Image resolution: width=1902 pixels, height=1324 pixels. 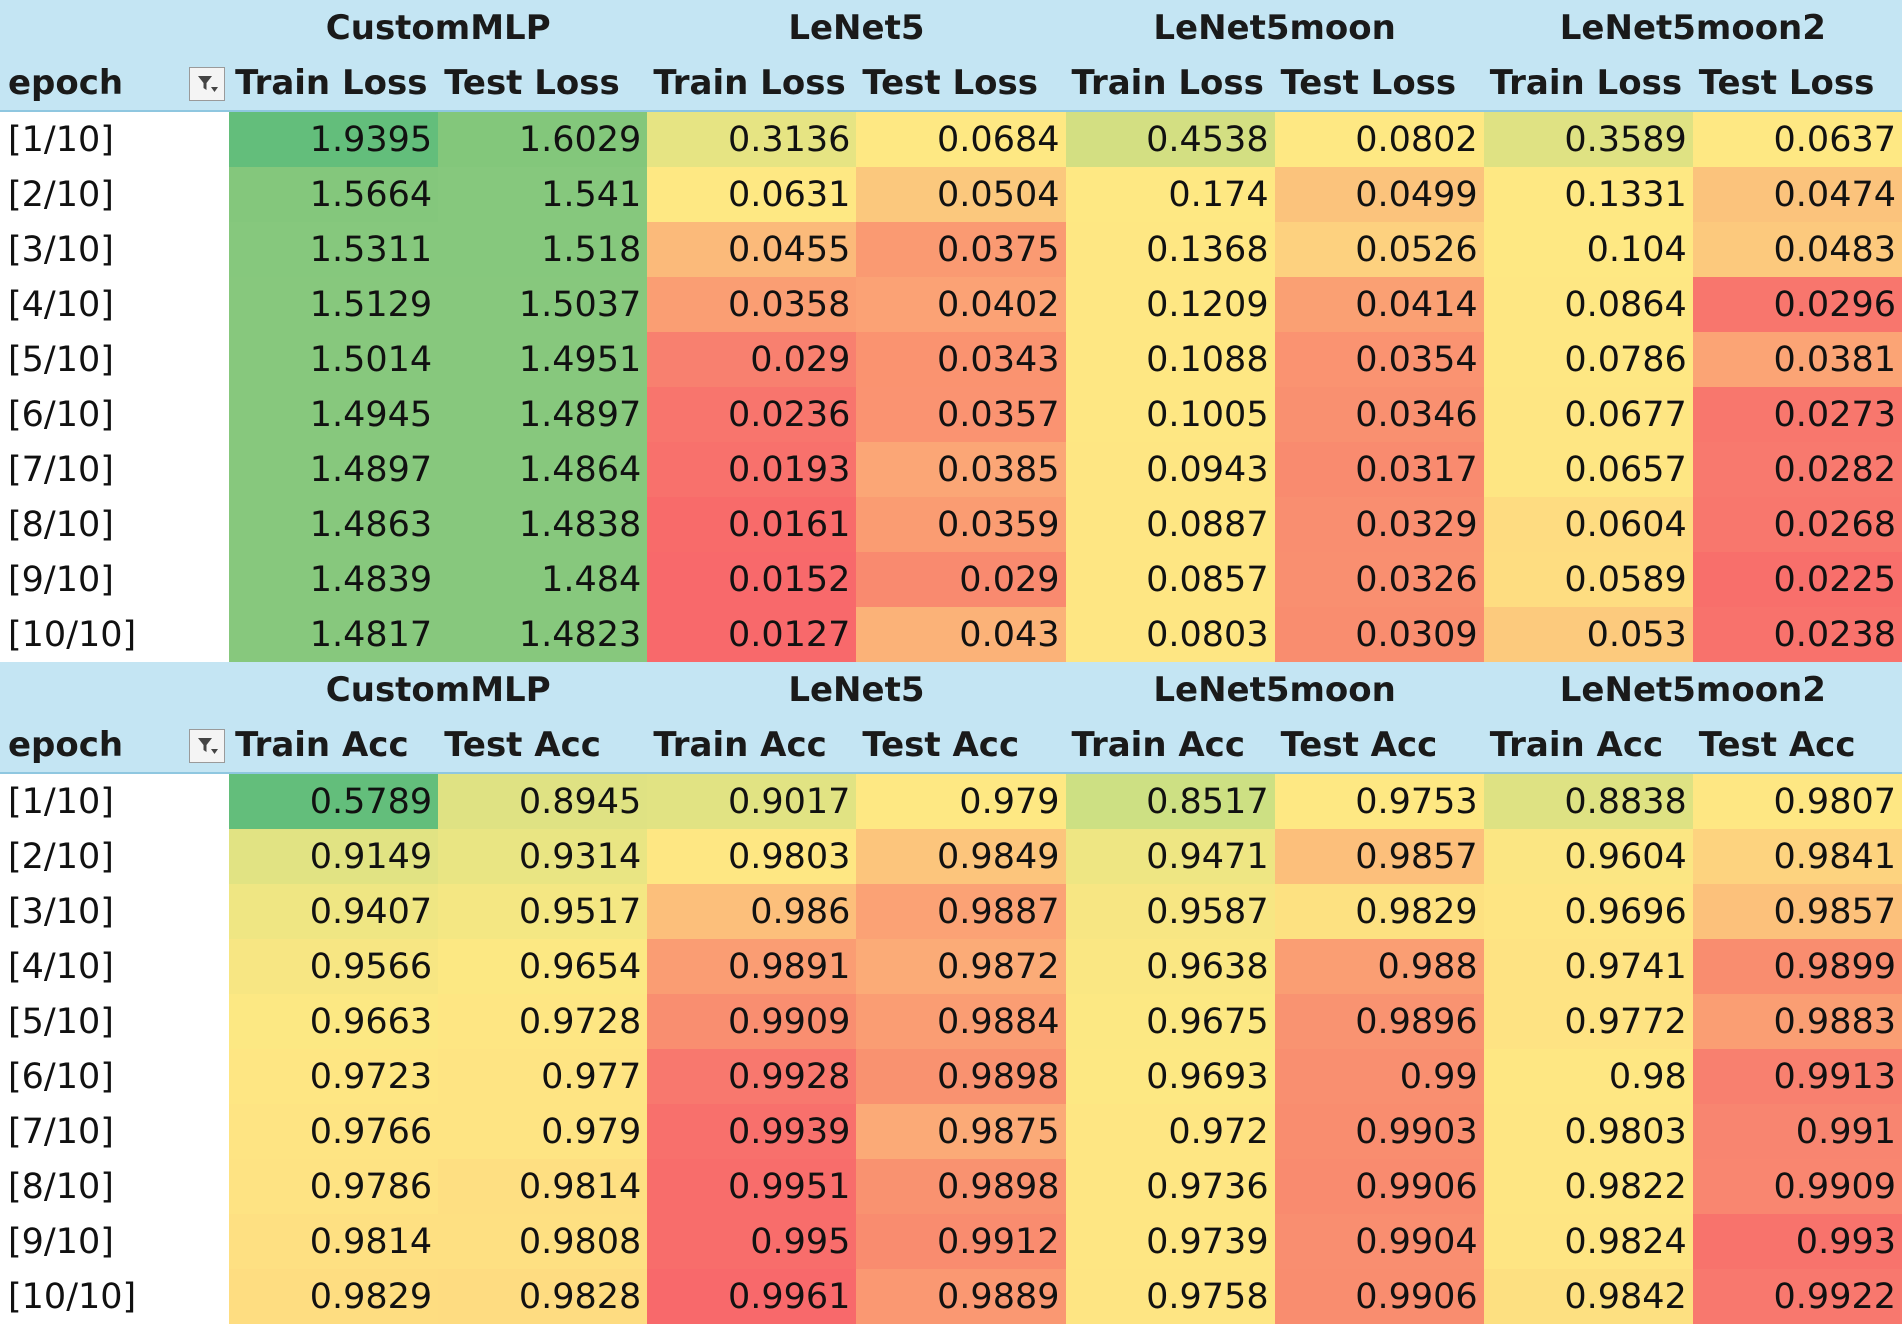 What do you see at coordinates (1797, 524) in the screenshot?
I see `value-cell: 0.0268` at bounding box center [1797, 524].